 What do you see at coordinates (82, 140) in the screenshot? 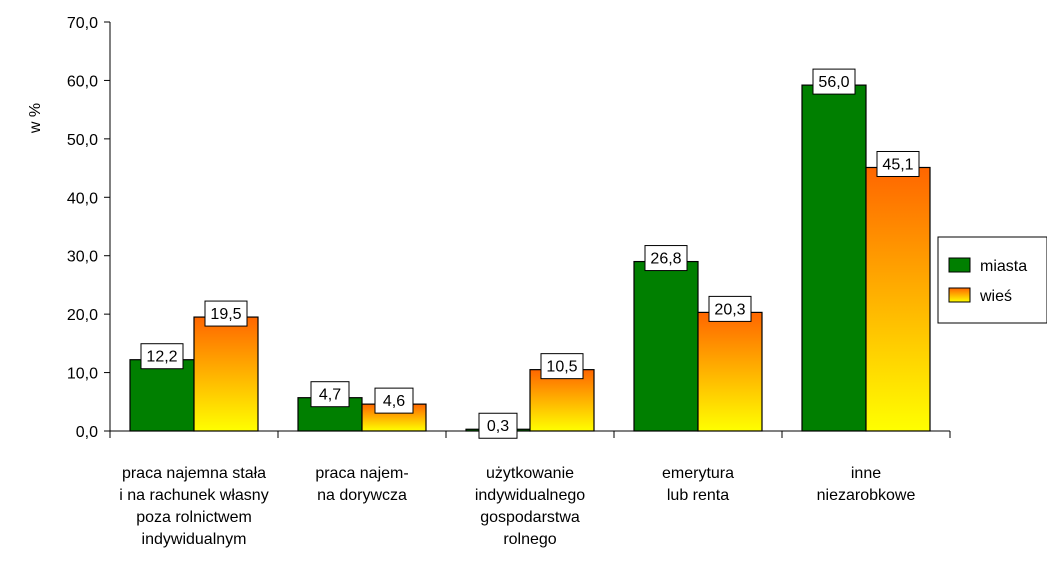
I see `y-tick-label: 50,0` at bounding box center [82, 140].